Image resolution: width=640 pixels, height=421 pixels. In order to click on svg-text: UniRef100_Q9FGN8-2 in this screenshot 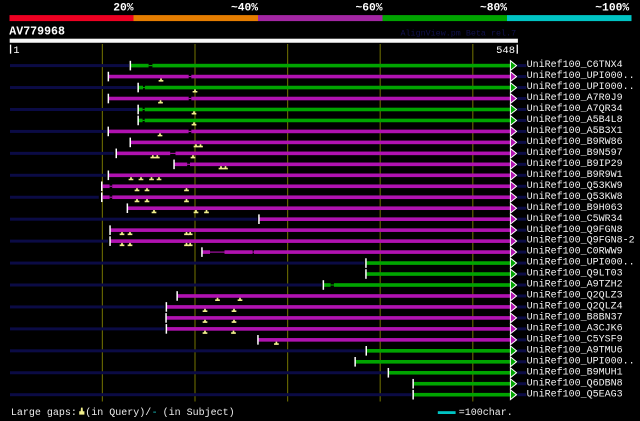, I will do `click(581, 241)`.